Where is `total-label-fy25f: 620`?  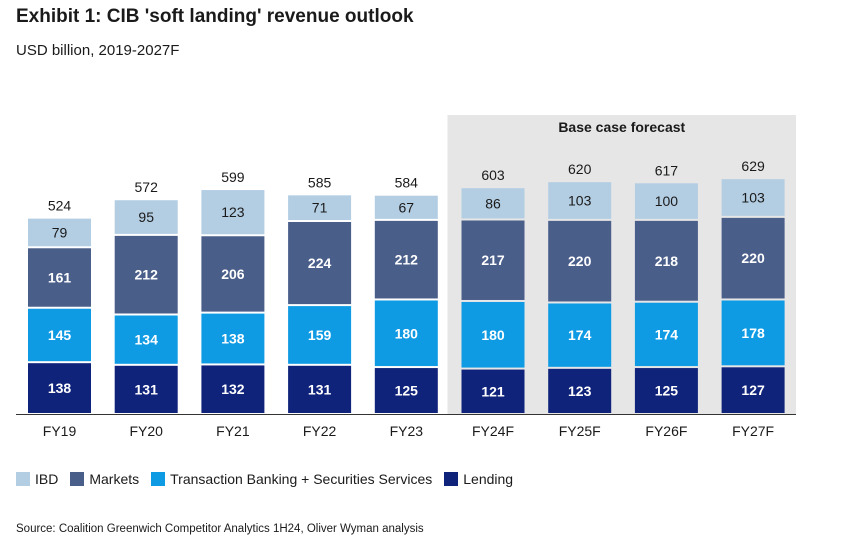
total-label-fy25f: 620 is located at coordinates (580, 169).